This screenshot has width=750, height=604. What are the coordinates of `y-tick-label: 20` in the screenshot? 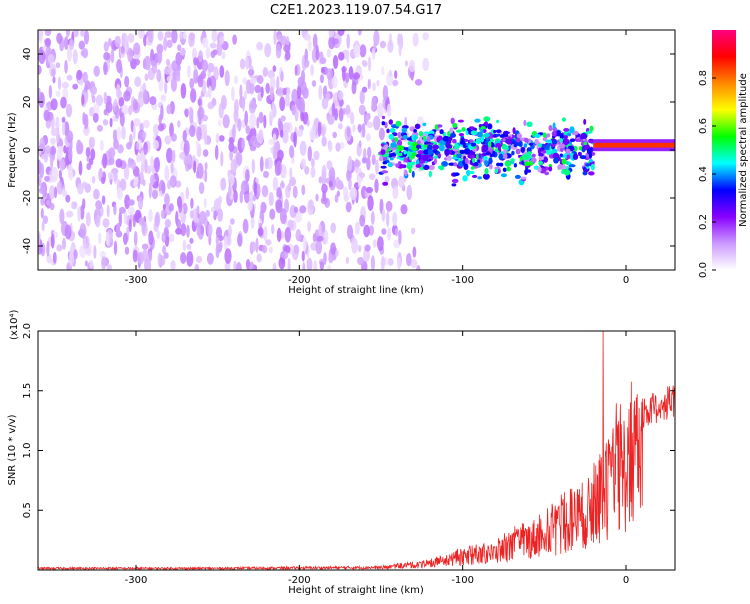 It's located at (27, 102).